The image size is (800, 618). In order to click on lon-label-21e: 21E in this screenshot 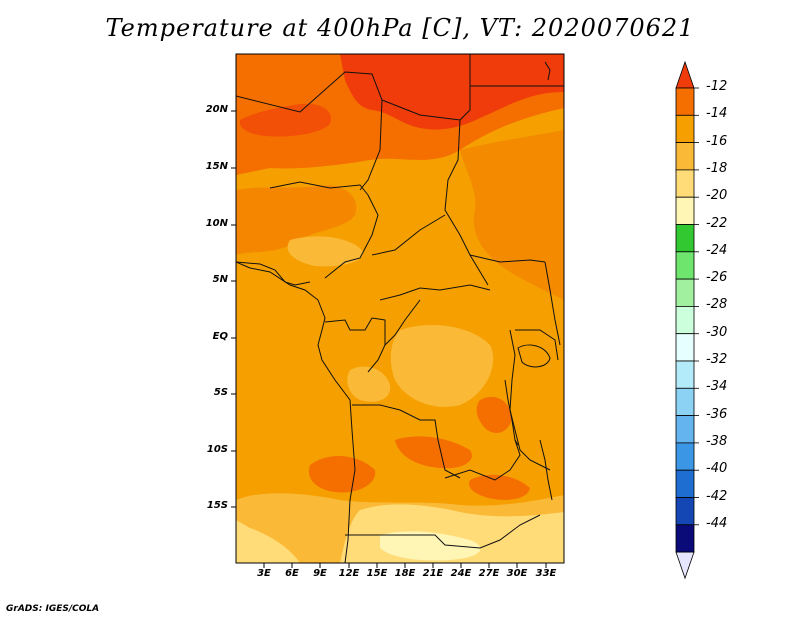, I will do `click(433, 573)`.